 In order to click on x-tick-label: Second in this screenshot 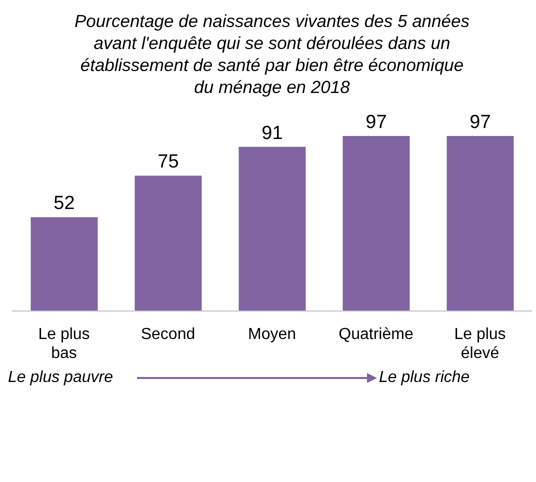, I will do `click(168, 334)`.